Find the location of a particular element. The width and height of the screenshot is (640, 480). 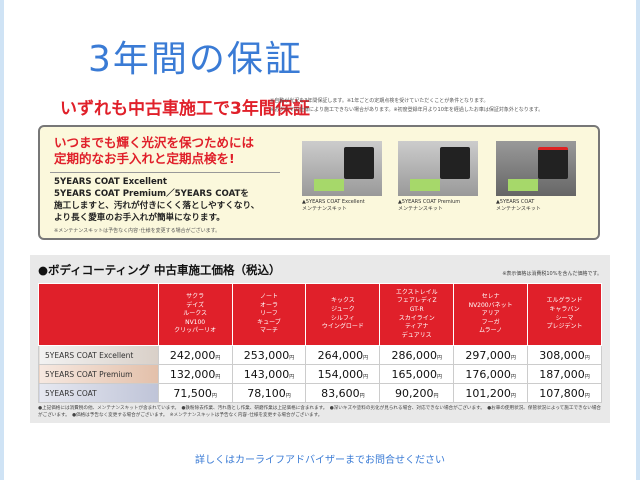

kit-standard: ▲5YEARS COAT メンテナンスキット is located at coordinates (536, 177).